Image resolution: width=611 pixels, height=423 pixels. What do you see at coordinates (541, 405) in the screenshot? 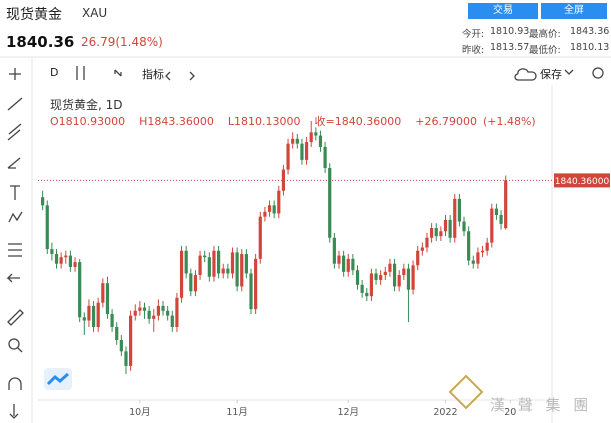
I see `watermark: 漢 聲 集 團` at bounding box center [541, 405].